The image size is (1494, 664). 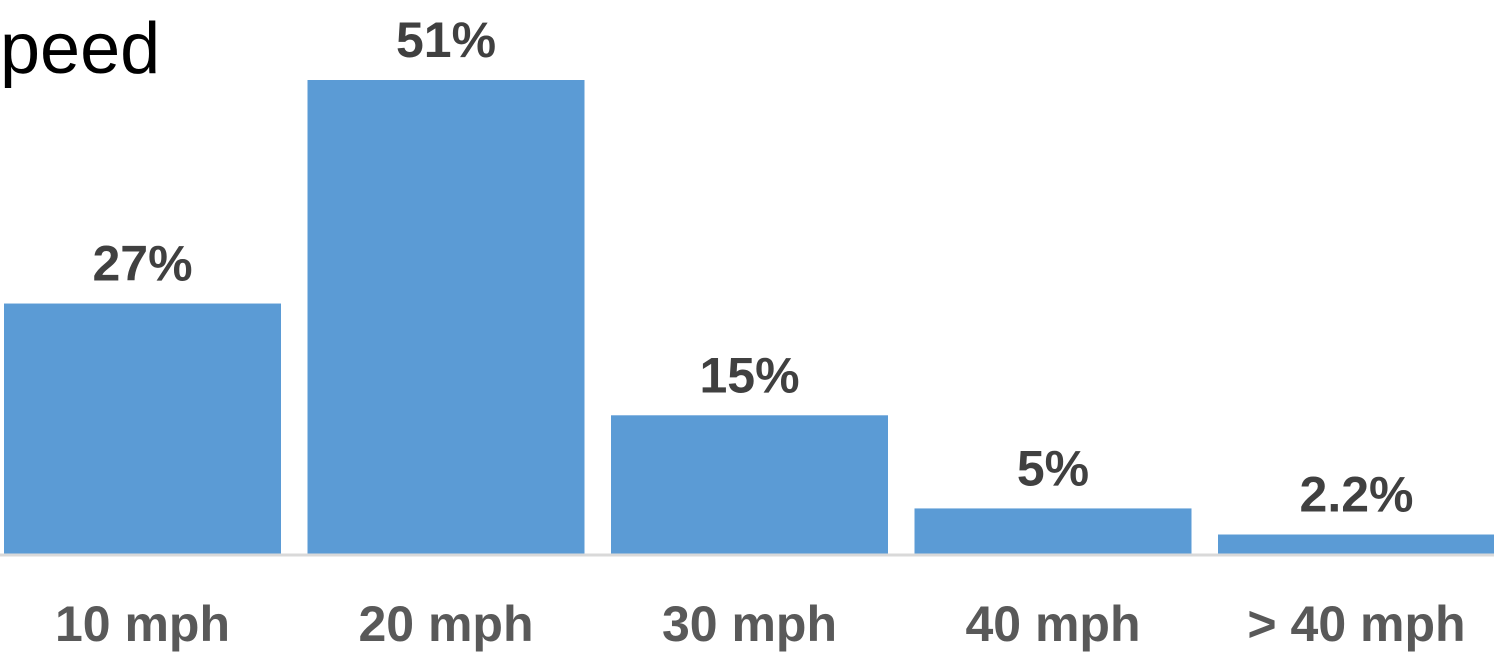 What do you see at coordinates (445, 624) in the screenshot?
I see `x-tick-label-1: 20 mph` at bounding box center [445, 624].